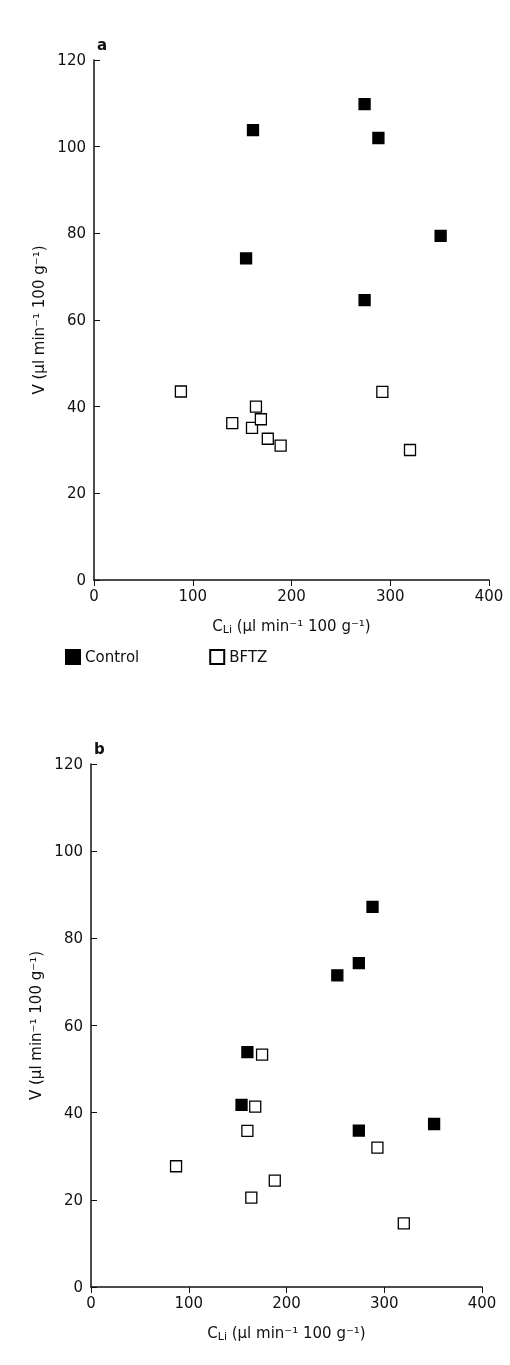  I want to click on chart-title: b, so click(99, 748).